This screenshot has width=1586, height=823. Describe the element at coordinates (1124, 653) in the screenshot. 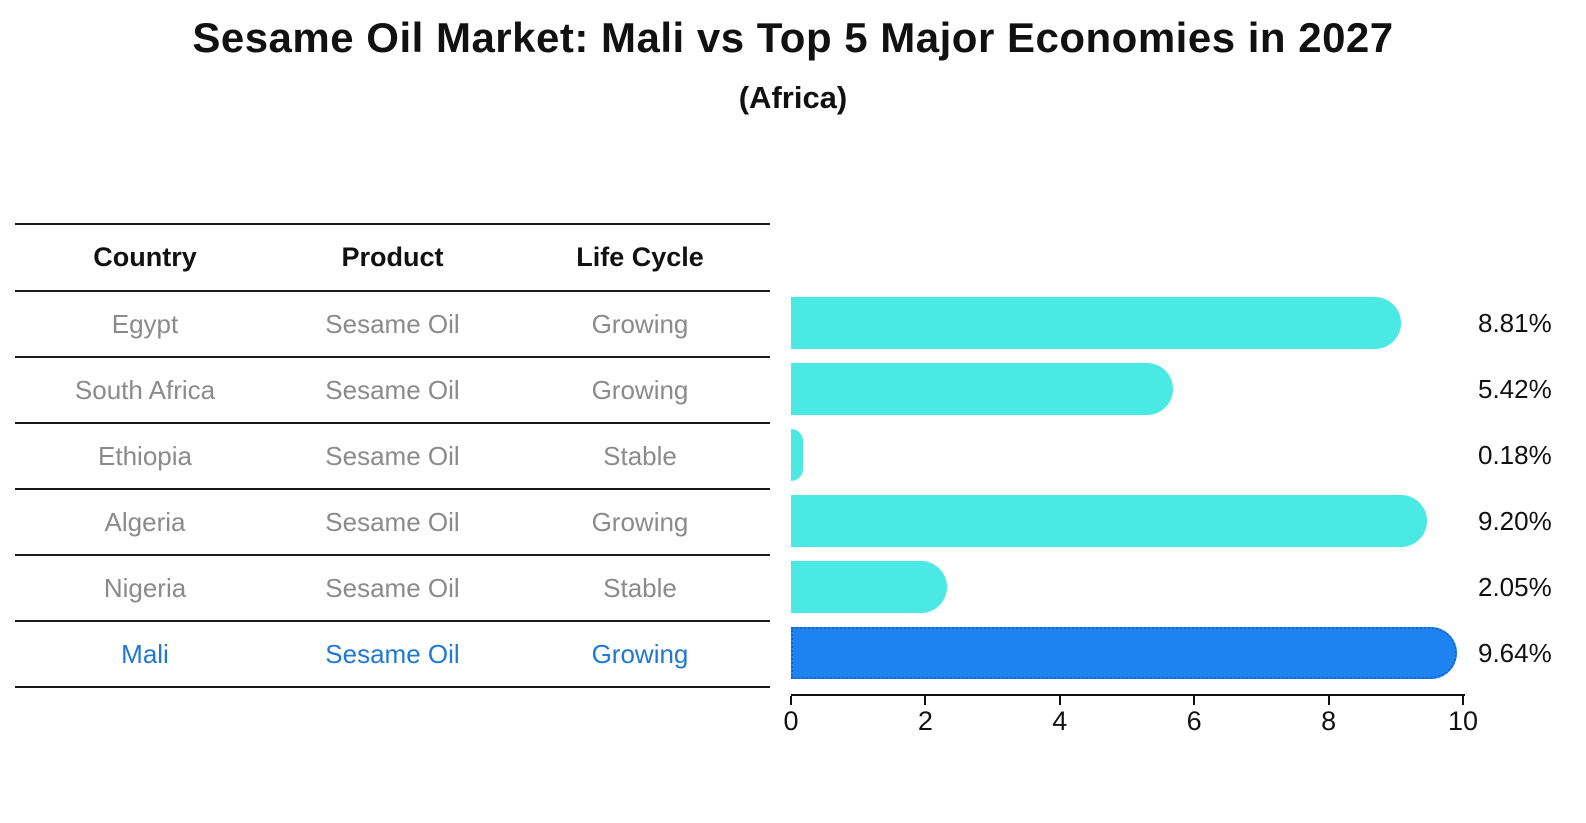

I see `bar-mali` at that location.